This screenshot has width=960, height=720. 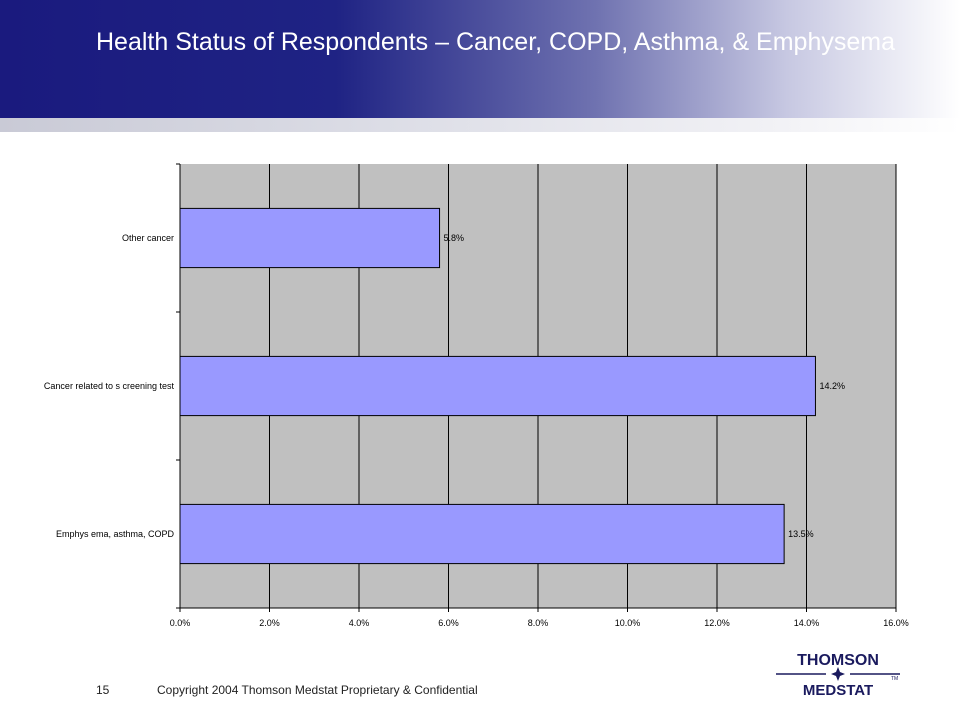 I want to click on logo-trademark: TM, so click(x=894, y=679).